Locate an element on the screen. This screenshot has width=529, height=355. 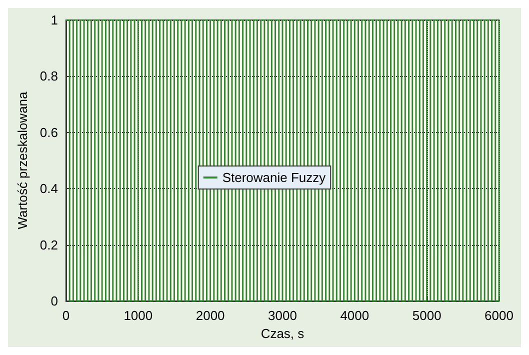
x-tick-label: 6000 is located at coordinates (499, 315).